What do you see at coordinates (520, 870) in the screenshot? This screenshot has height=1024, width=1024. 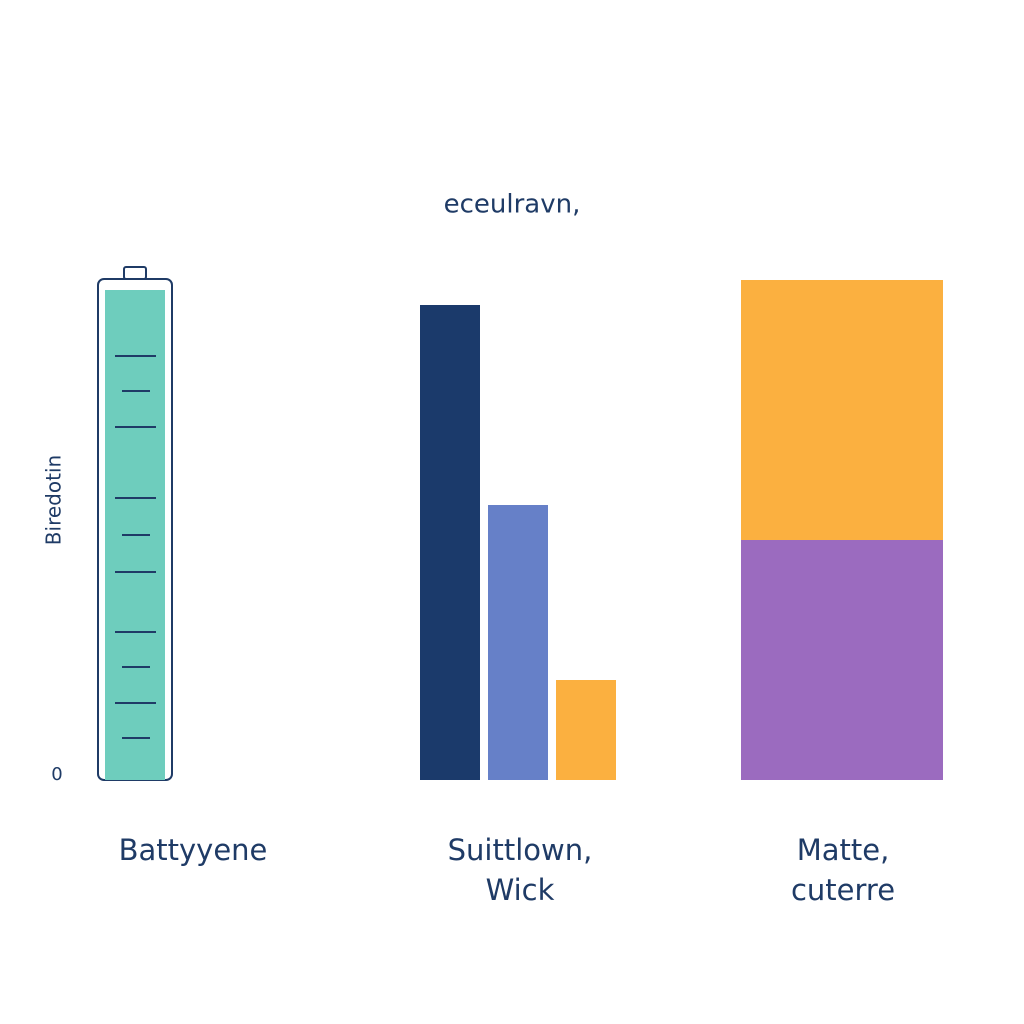 I see `category-label: Suittlown, Wick` at bounding box center [520, 870].